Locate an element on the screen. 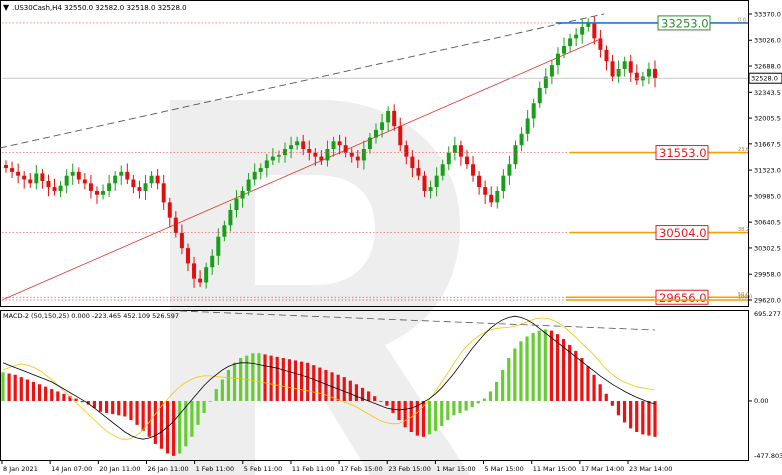 Image resolution: width=782 pixels, height=475 pixels. fib-price-label: 31553.0 is located at coordinates (683, 153).